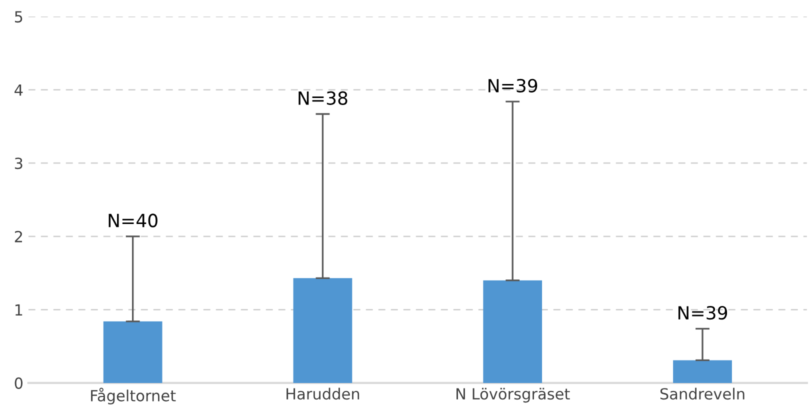  I want to click on y-tick-label: 1, so click(18, 310).